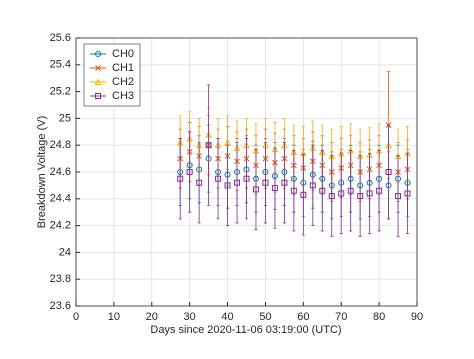 This screenshot has height=359, width=474. I want to click on x-tick-label: 40, so click(227, 317).